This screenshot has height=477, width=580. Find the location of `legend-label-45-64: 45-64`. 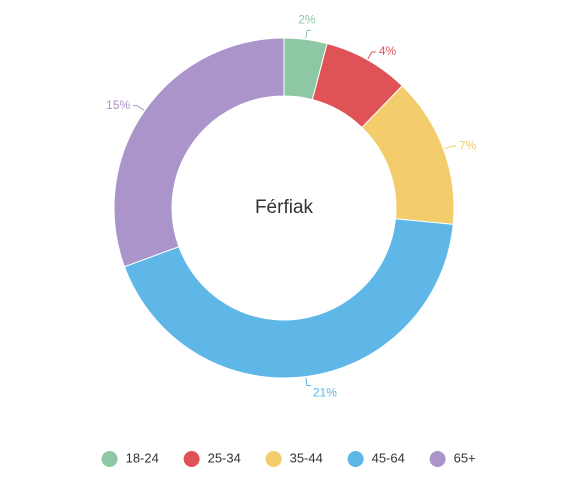

legend-label-45-64: 45-64 is located at coordinates (388, 457).